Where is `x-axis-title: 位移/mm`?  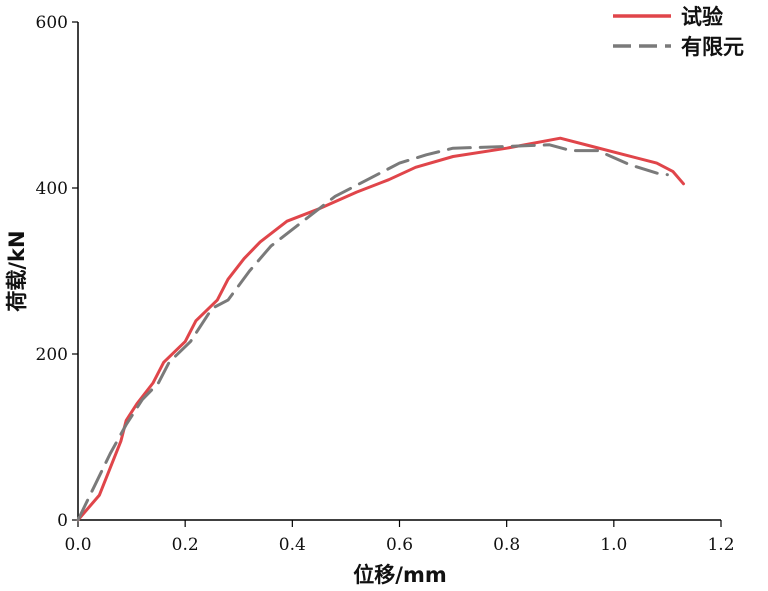
x-axis-title: 位移/mm is located at coordinates (399, 575).